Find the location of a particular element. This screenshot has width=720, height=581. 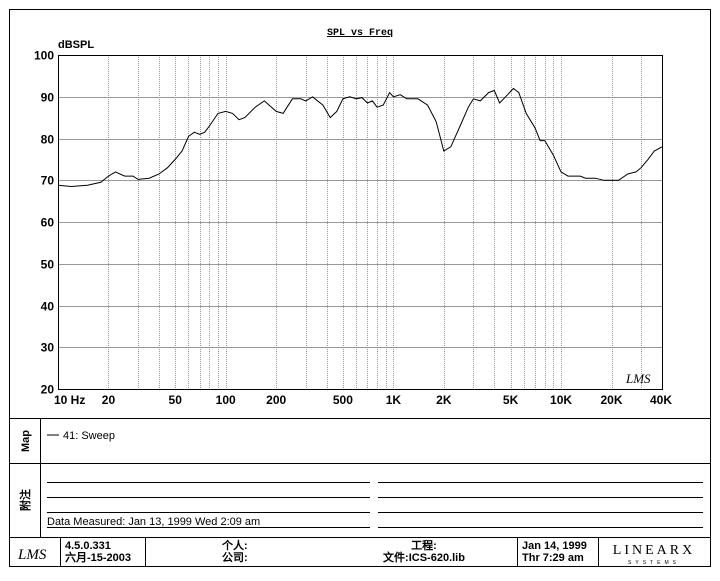

project: 工程: is located at coordinates (424, 545).